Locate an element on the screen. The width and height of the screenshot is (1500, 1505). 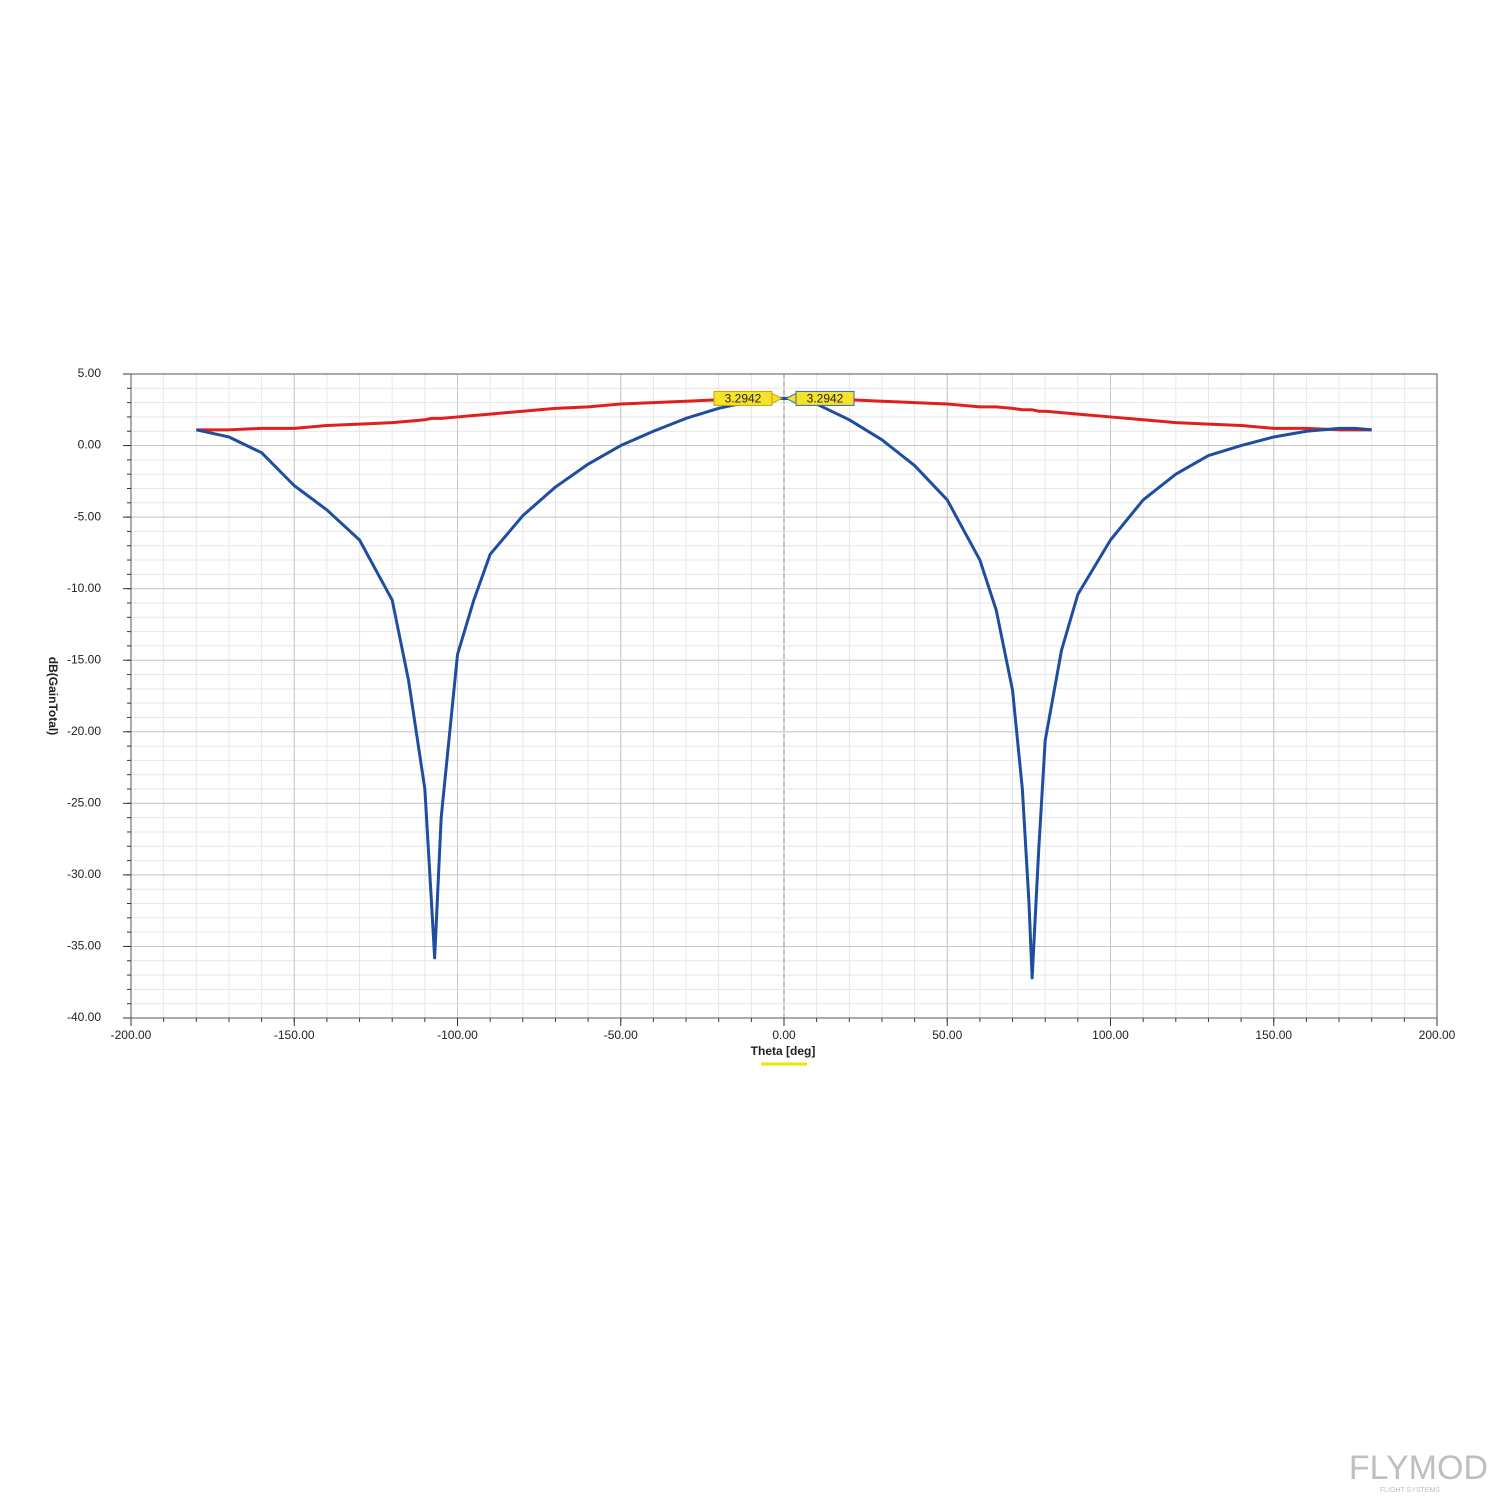
x-tick-label: -50.00 is located at coordinates (621, 1035).